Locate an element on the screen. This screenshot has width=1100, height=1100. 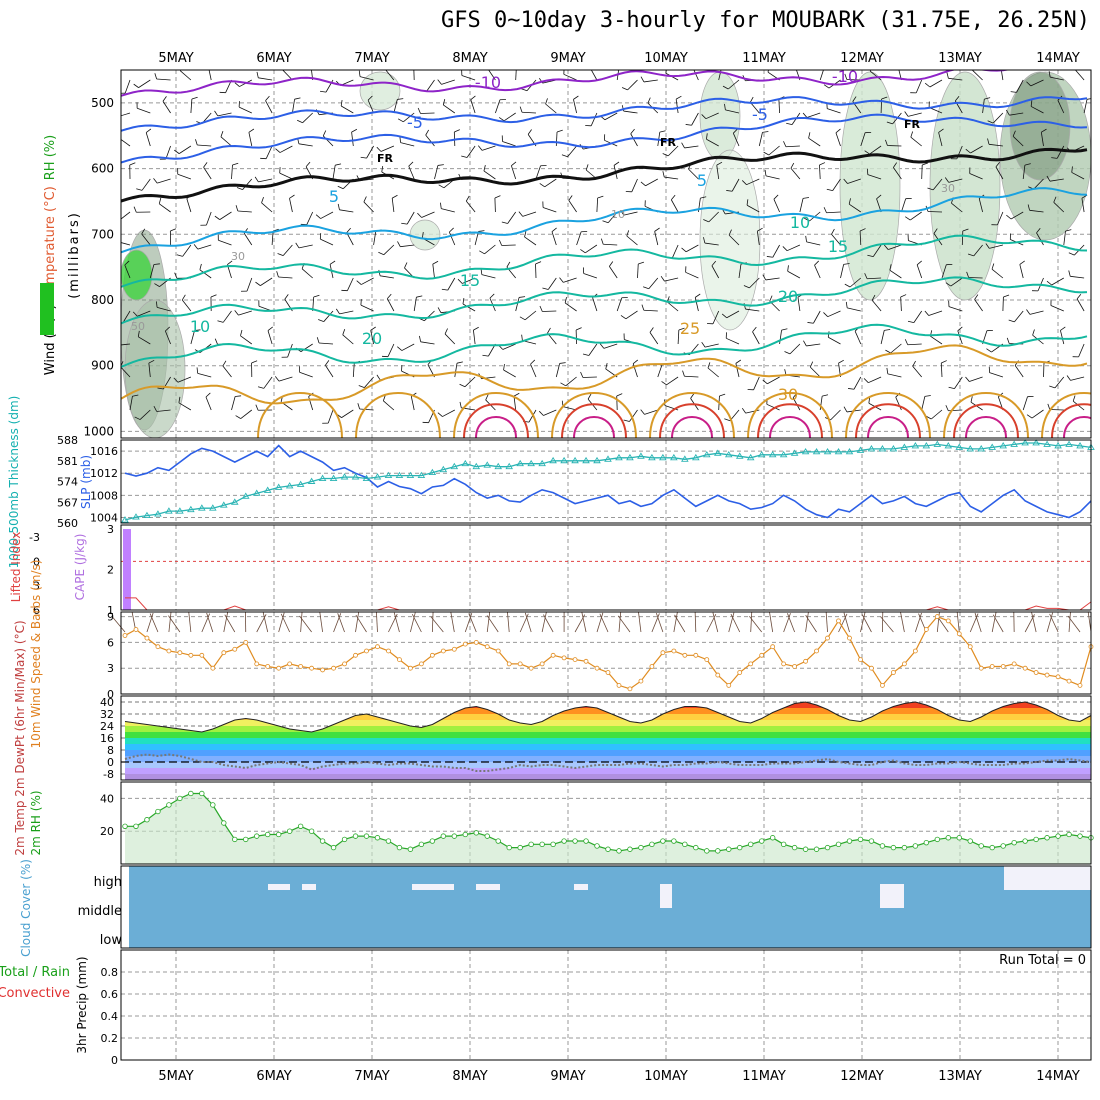
day-label-bottom: 6MAY is located at coordinates (273, 1076).